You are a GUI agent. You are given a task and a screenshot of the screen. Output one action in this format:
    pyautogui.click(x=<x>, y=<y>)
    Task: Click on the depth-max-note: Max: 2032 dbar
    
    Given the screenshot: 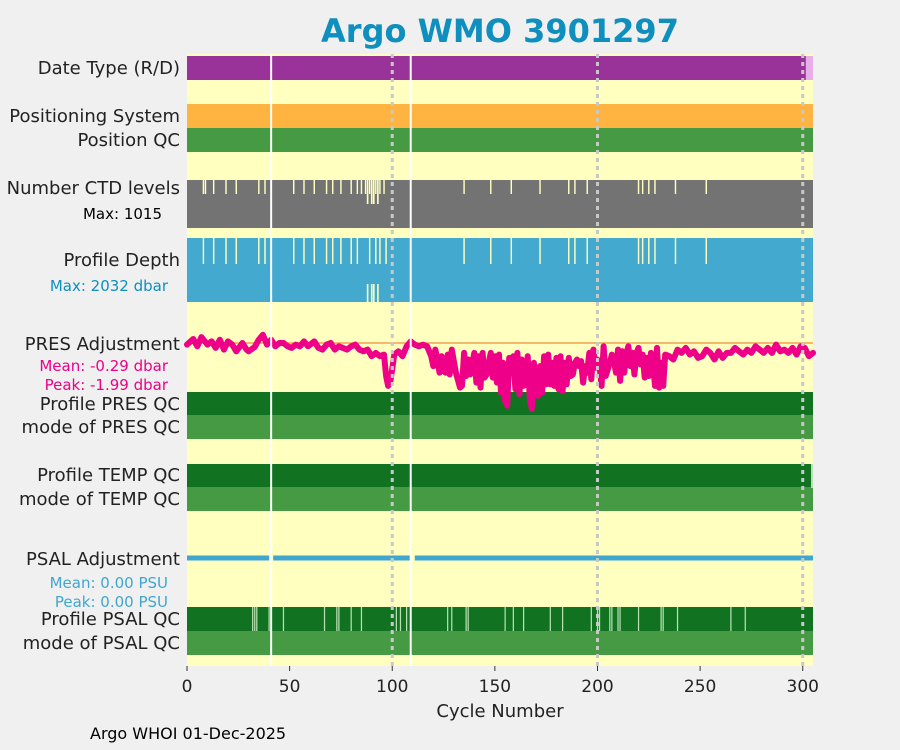 What is the action you would take?
    pyautogui.click(x=109, y=286)
    